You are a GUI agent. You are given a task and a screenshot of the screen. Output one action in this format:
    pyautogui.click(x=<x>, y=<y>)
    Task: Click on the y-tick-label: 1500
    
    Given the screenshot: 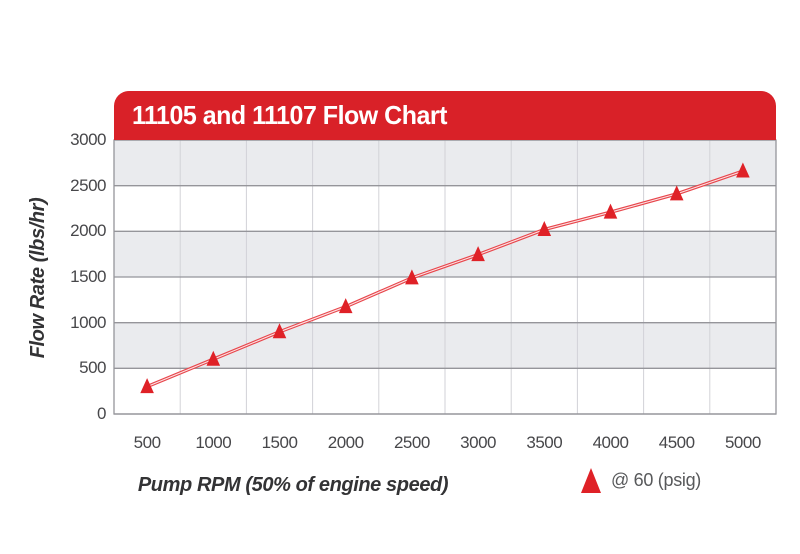 What is the action you would take?
    pyautogui.click(x=88, y=276)
    